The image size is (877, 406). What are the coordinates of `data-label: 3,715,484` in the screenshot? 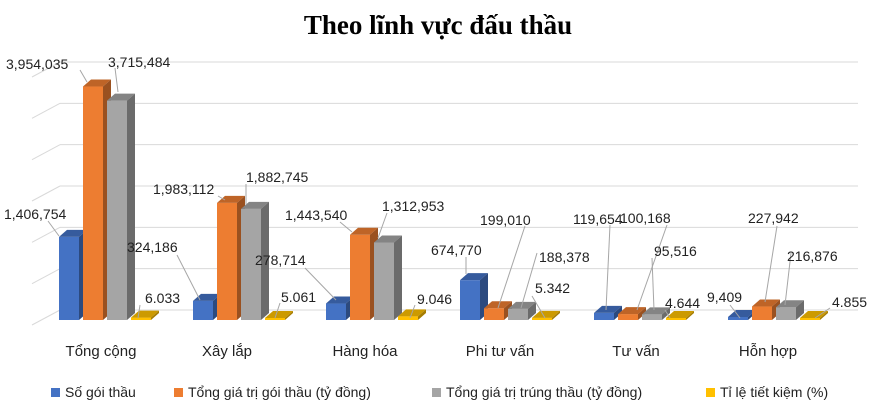 It's located at (139, 62).